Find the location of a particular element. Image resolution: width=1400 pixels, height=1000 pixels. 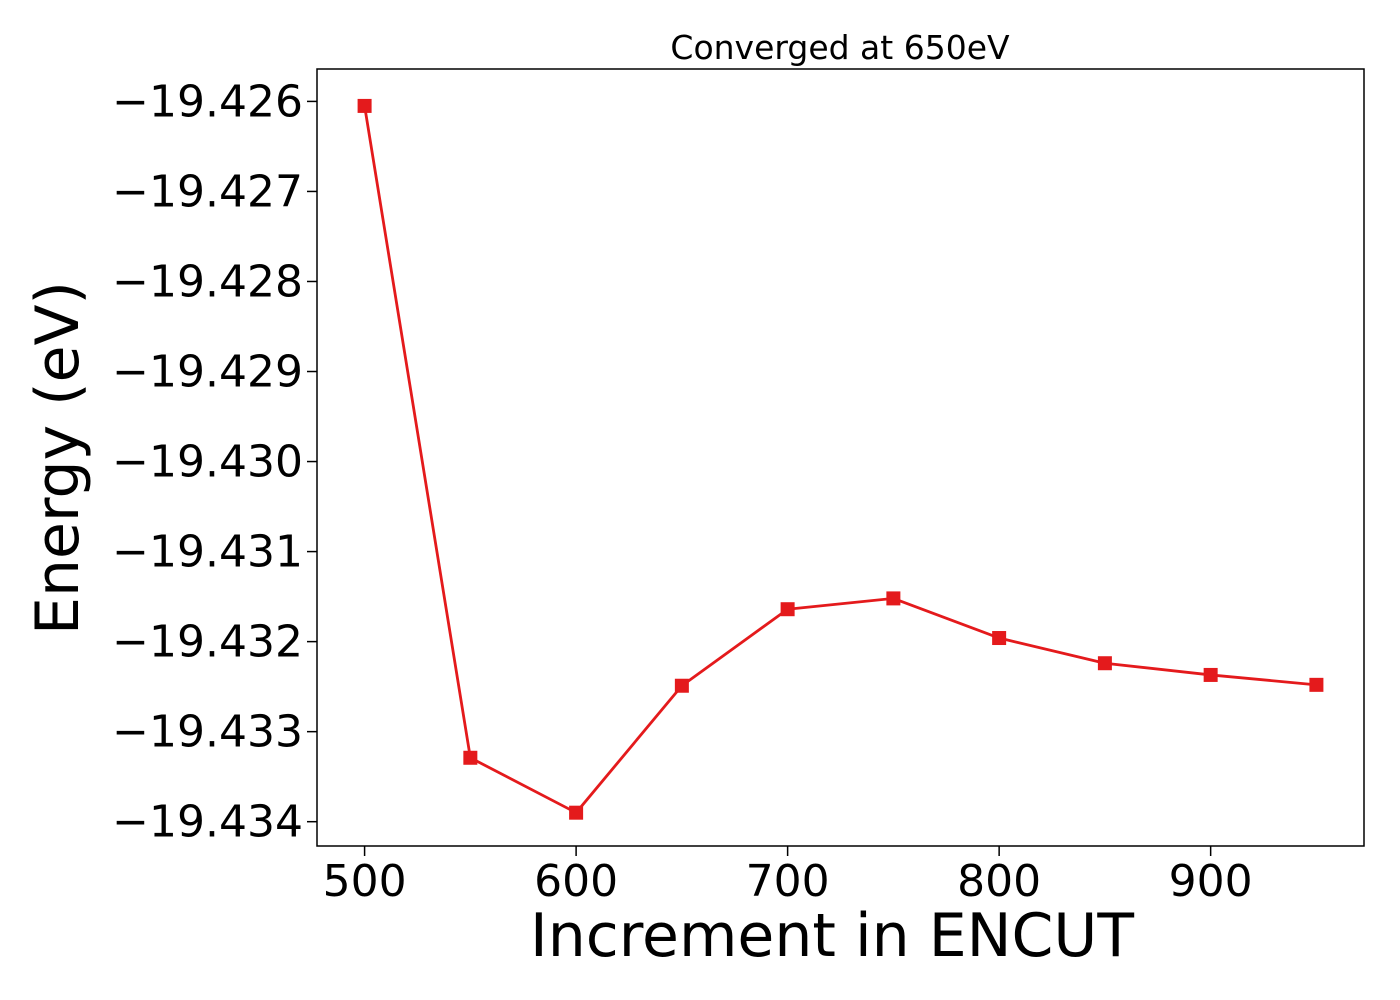

y-tick-label: −19.428 is located at coordinates (207, 281).